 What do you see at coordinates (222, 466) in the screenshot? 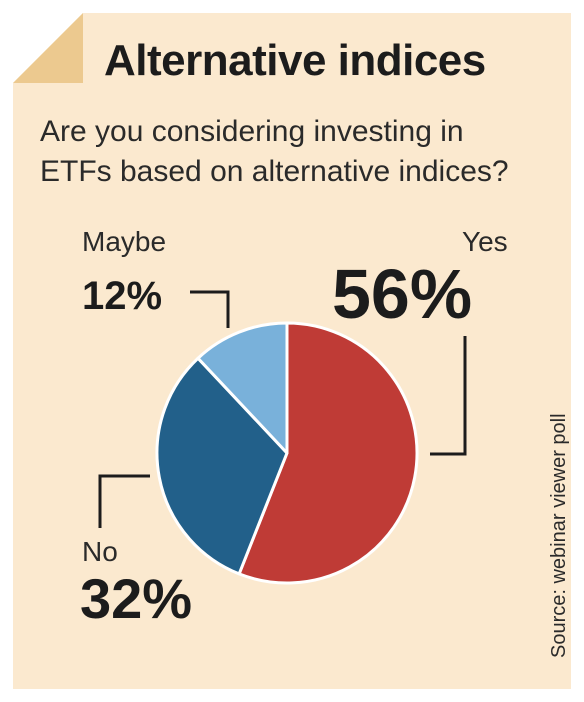
I see `pie-slice-no` at bounding box center [222, 466].